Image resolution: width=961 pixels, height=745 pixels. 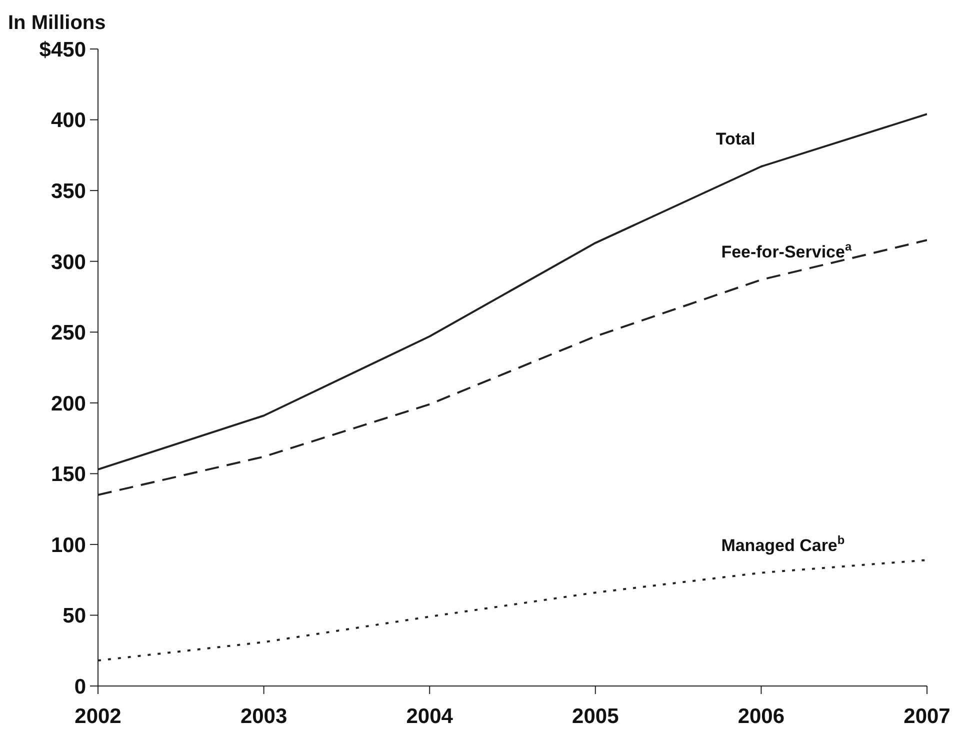 What do you see at coordinates (68, 404) in the screenshot?
I see `y-tick-label: 200` at bounding box center [68, 404].